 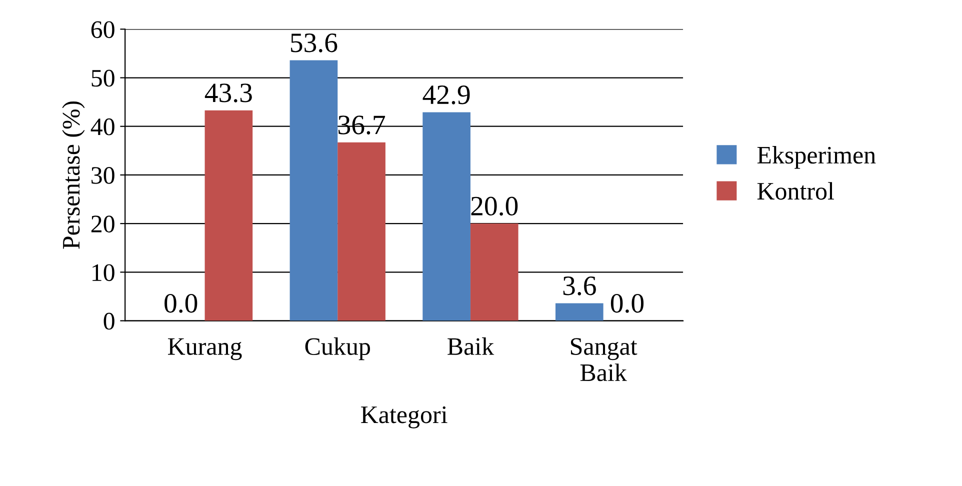 I want to click on y-tick-label: 20, so click(x=102, y=224).